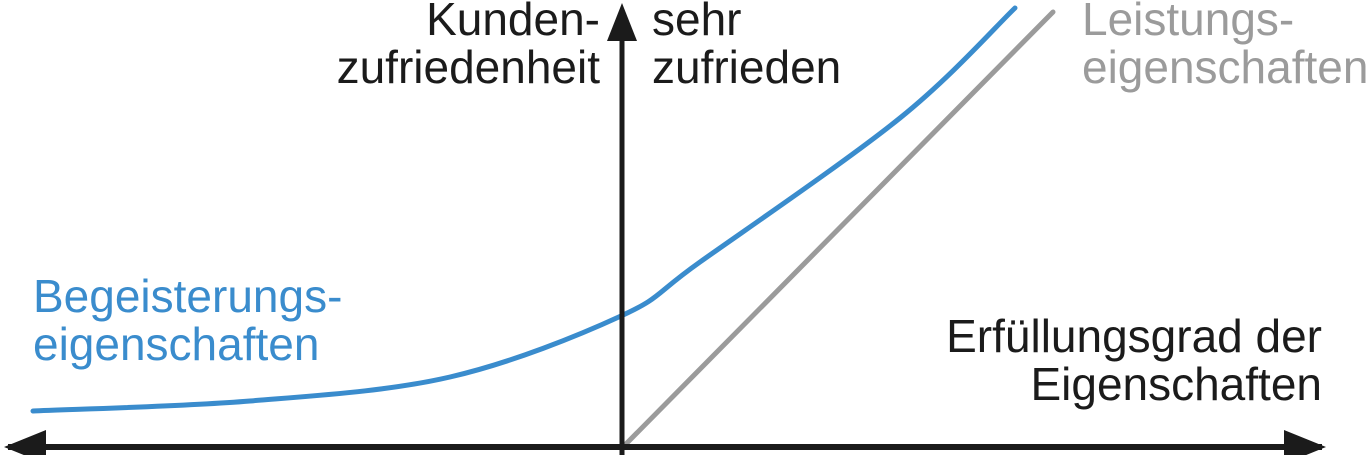  I want to click on x-axis-arrowhead-left, so click(25, 442).